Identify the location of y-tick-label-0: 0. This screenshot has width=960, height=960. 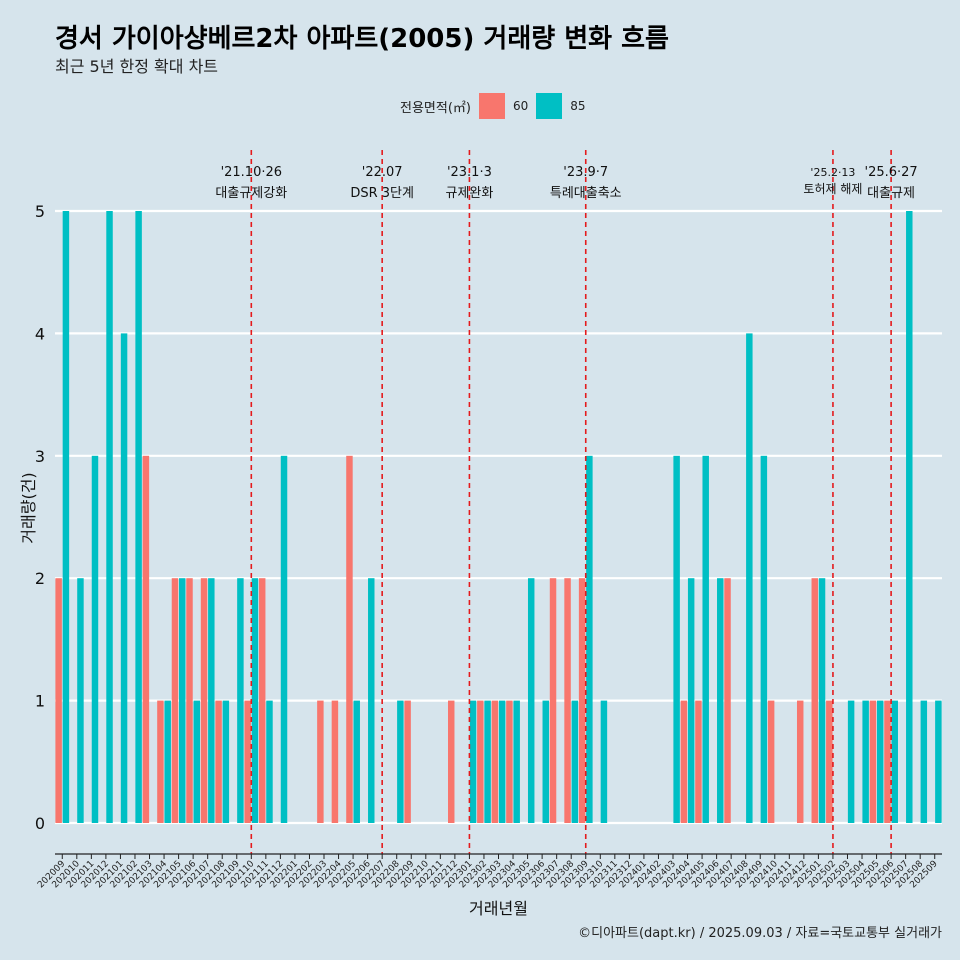
(40, 823).